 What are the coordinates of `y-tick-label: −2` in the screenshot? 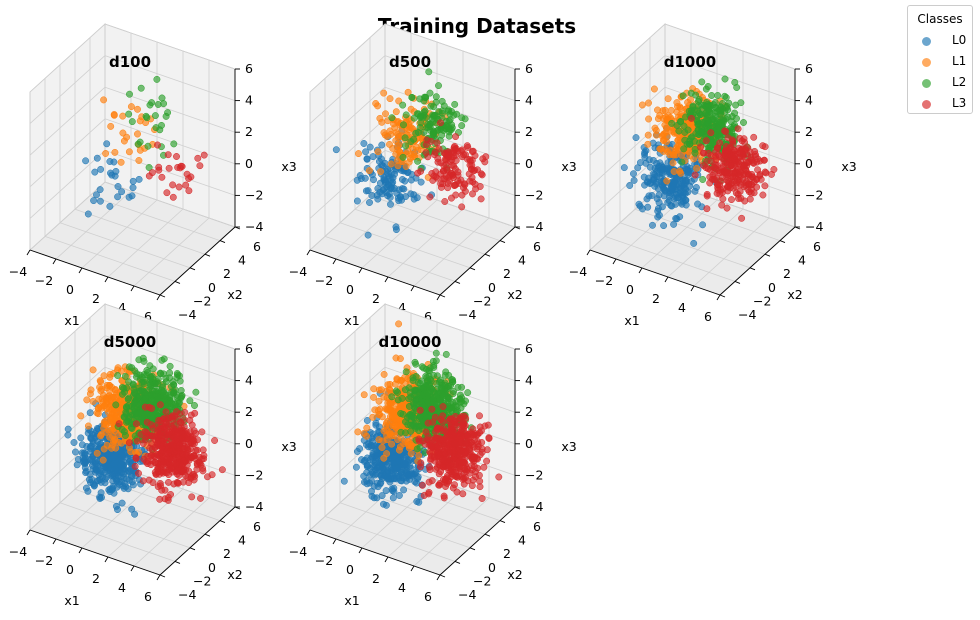 It's located at (202, 580).